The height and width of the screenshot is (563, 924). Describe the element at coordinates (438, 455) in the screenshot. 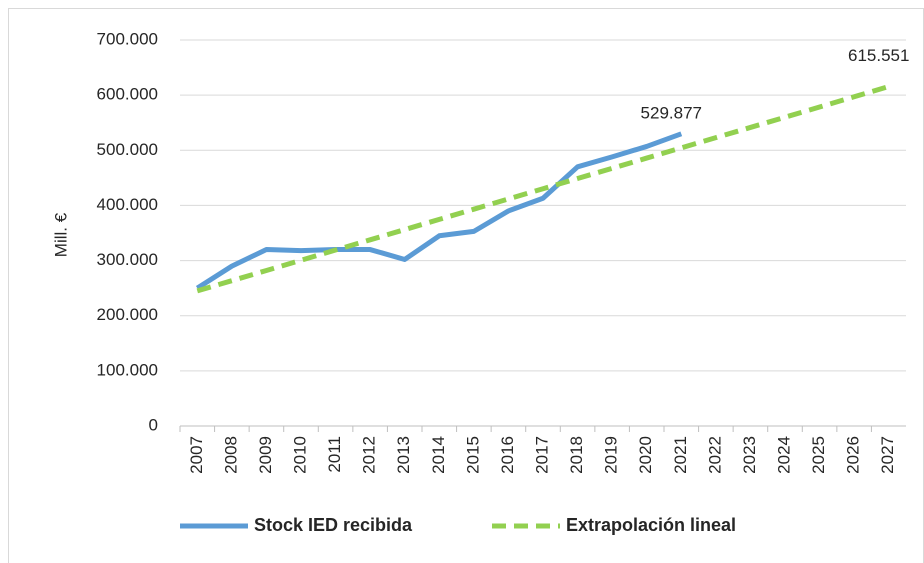

I see `x-tick-label: 2014` at that location.